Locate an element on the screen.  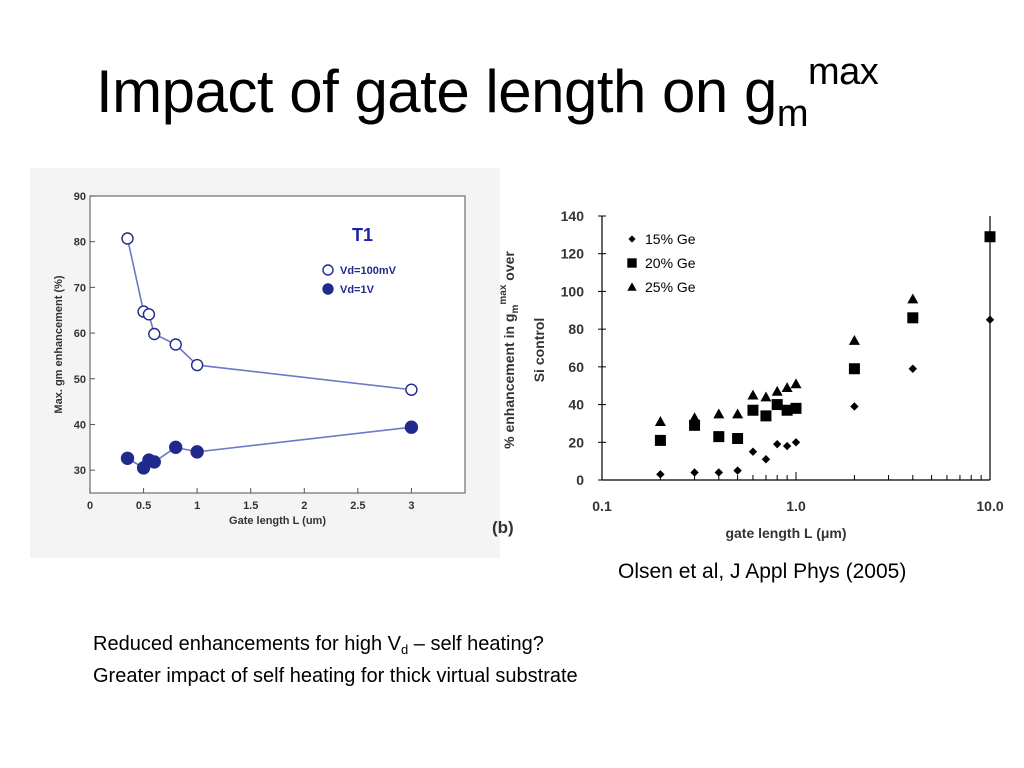
chart-left-xtick-label-6: 3 is located at coordinates (411, 506).